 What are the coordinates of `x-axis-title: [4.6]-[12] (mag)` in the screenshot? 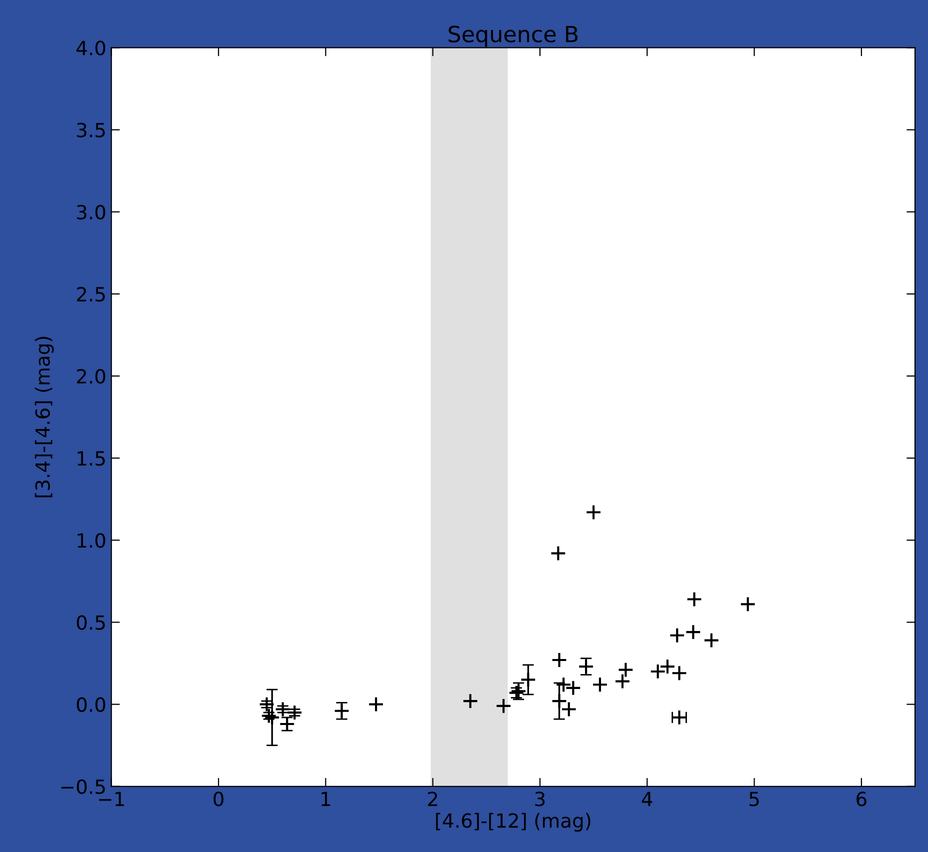 It's located at (513, 822).